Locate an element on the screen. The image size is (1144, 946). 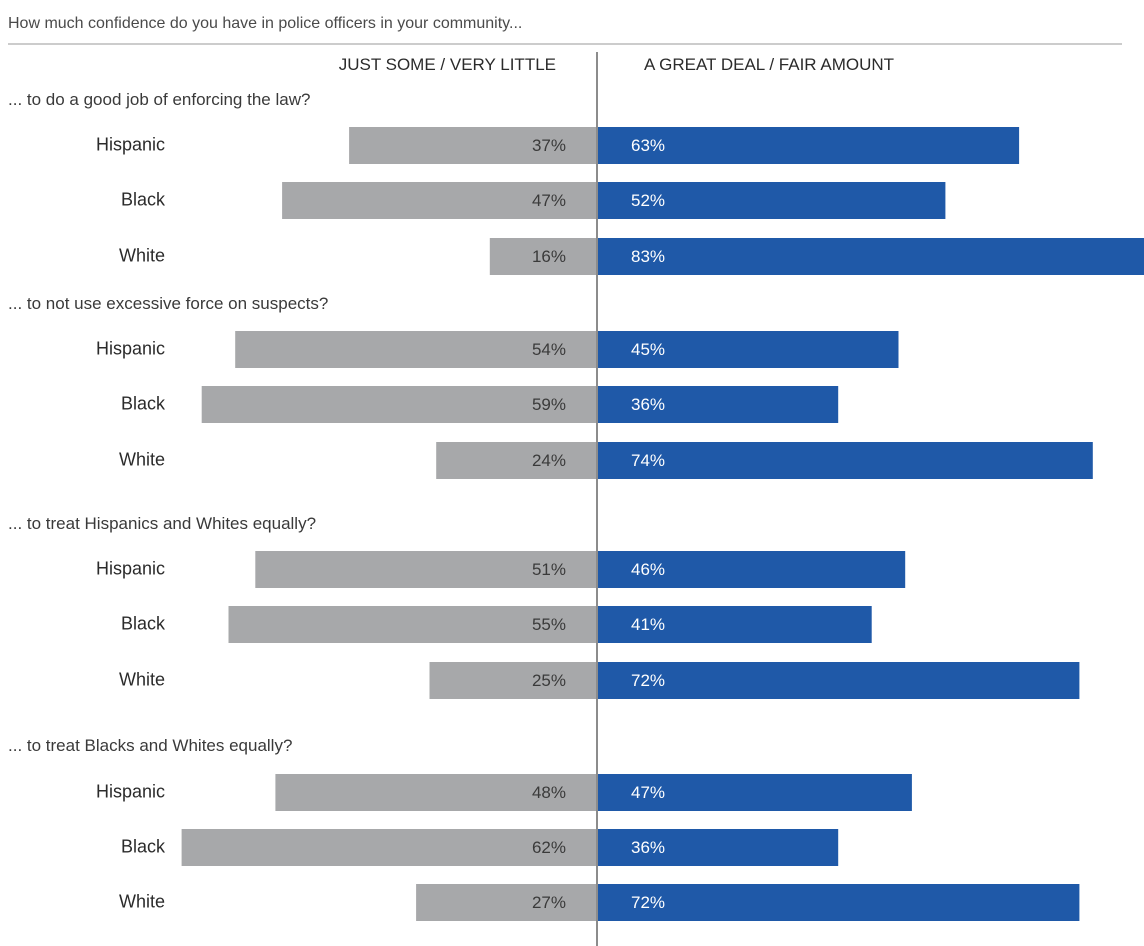
negative-value-label: 27% is located at coordinates (549, 902).